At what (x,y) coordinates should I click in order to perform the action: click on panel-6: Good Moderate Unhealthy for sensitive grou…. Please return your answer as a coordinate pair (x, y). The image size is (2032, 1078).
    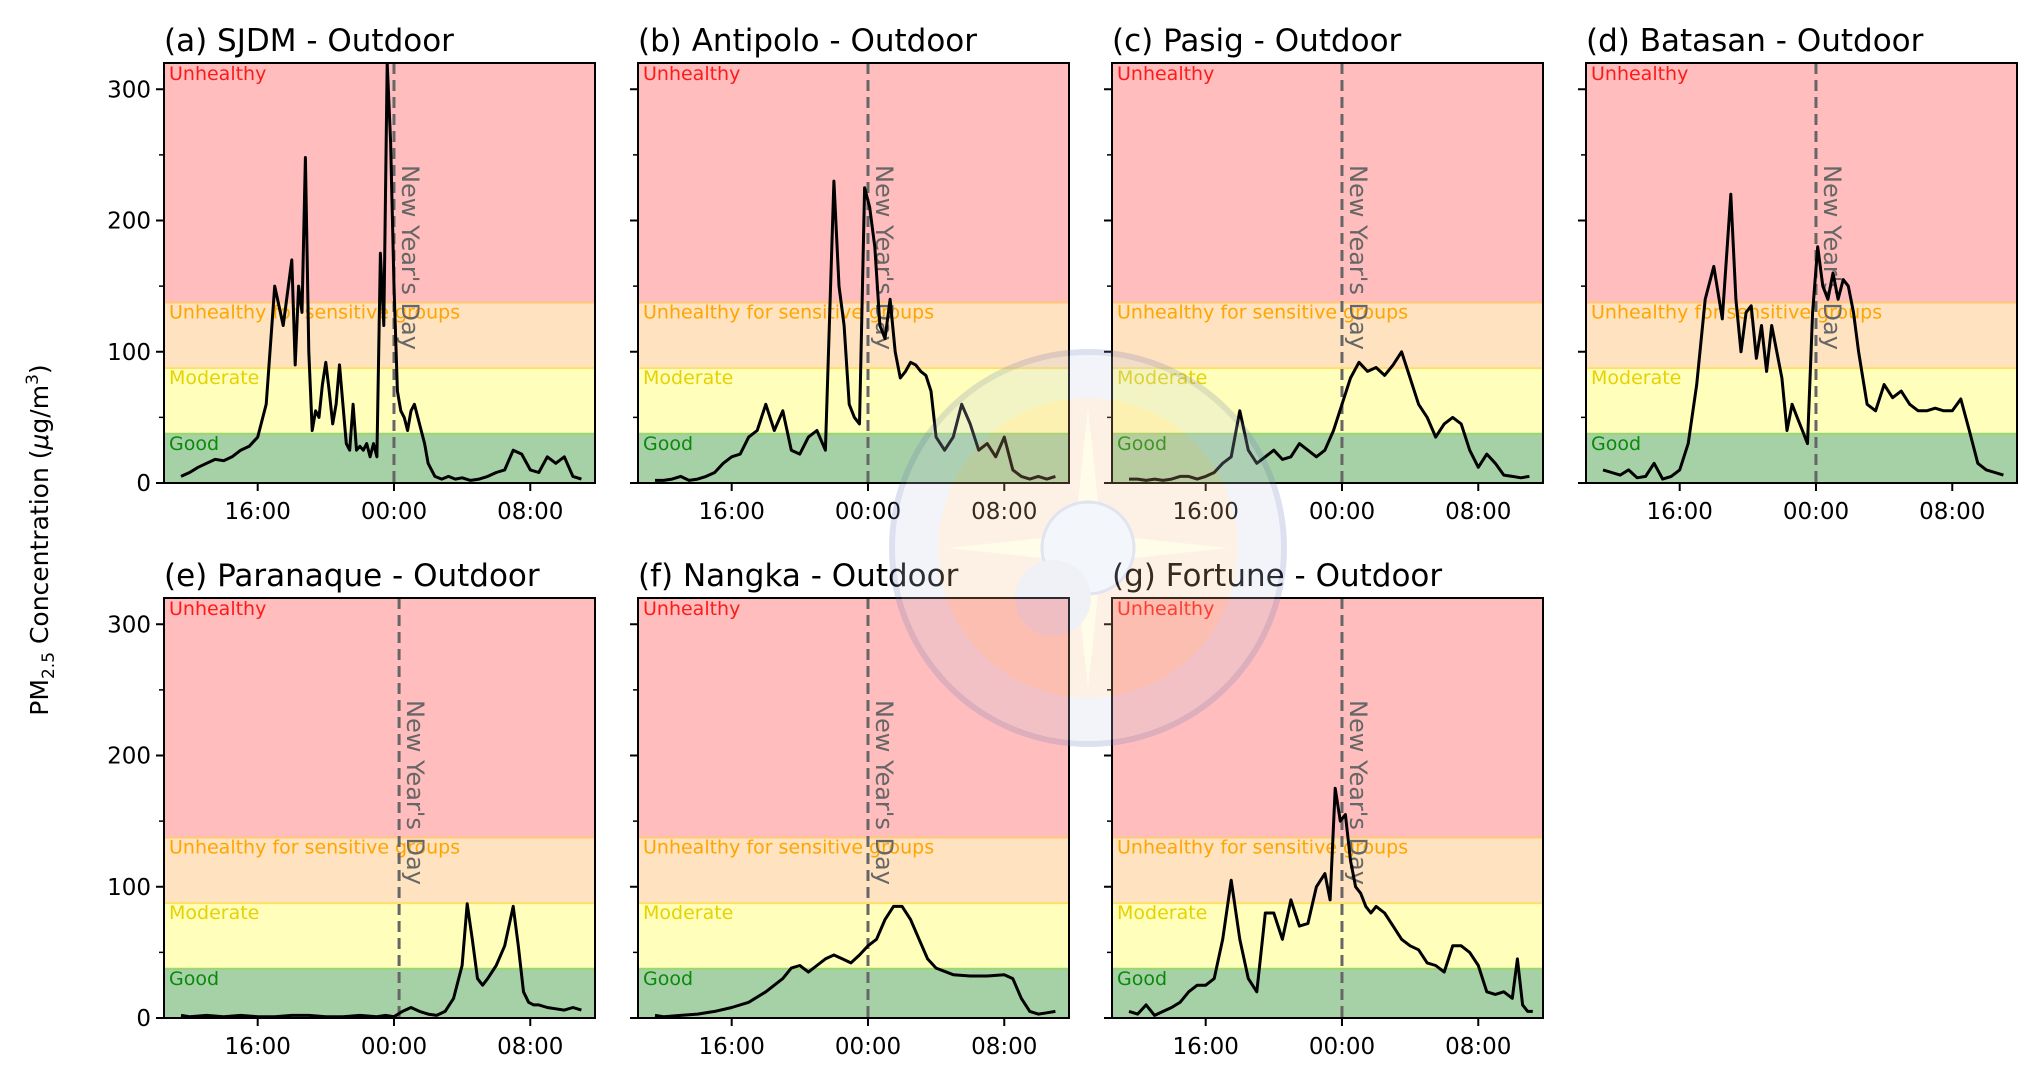
    Looking at the image, I should click on (1324, 809).